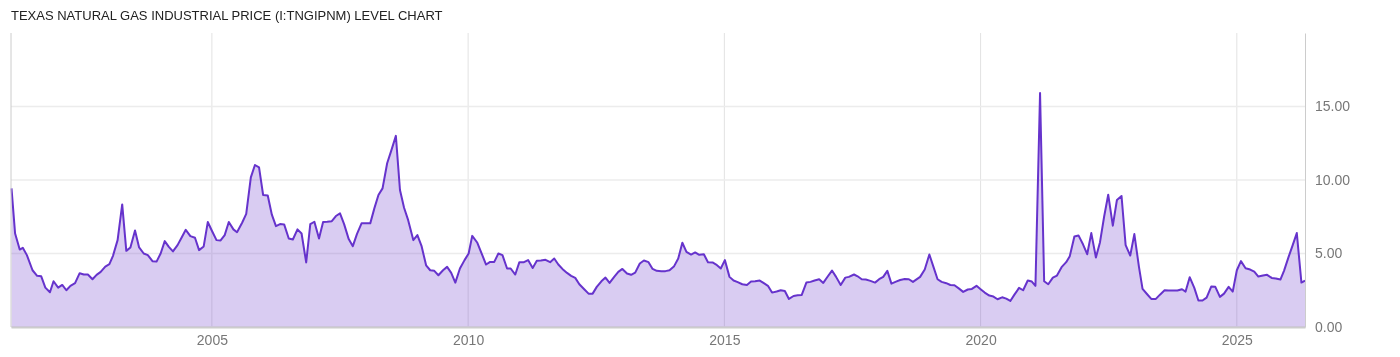  Describe the element at coordinates (1333, 179) in the screenshot. I see `y-tick-label: 10.00` at that location.